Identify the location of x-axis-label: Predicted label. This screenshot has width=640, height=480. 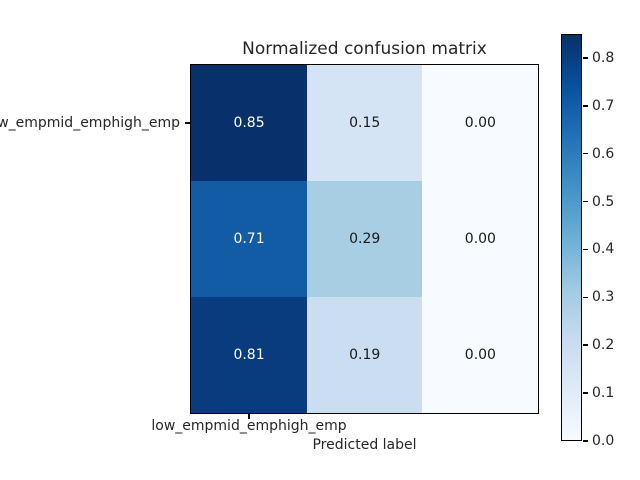
(364, 445).